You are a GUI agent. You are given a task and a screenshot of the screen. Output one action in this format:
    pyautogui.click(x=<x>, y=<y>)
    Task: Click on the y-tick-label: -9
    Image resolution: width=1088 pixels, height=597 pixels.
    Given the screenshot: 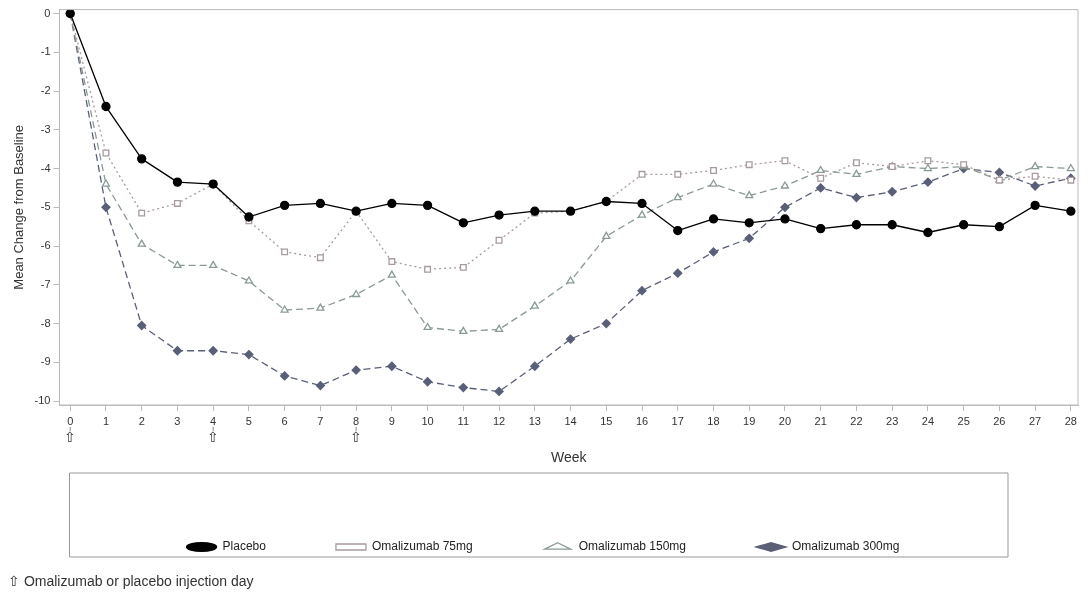 What is the action you would take?
    pyautogui.click(x=45, y=361)
    